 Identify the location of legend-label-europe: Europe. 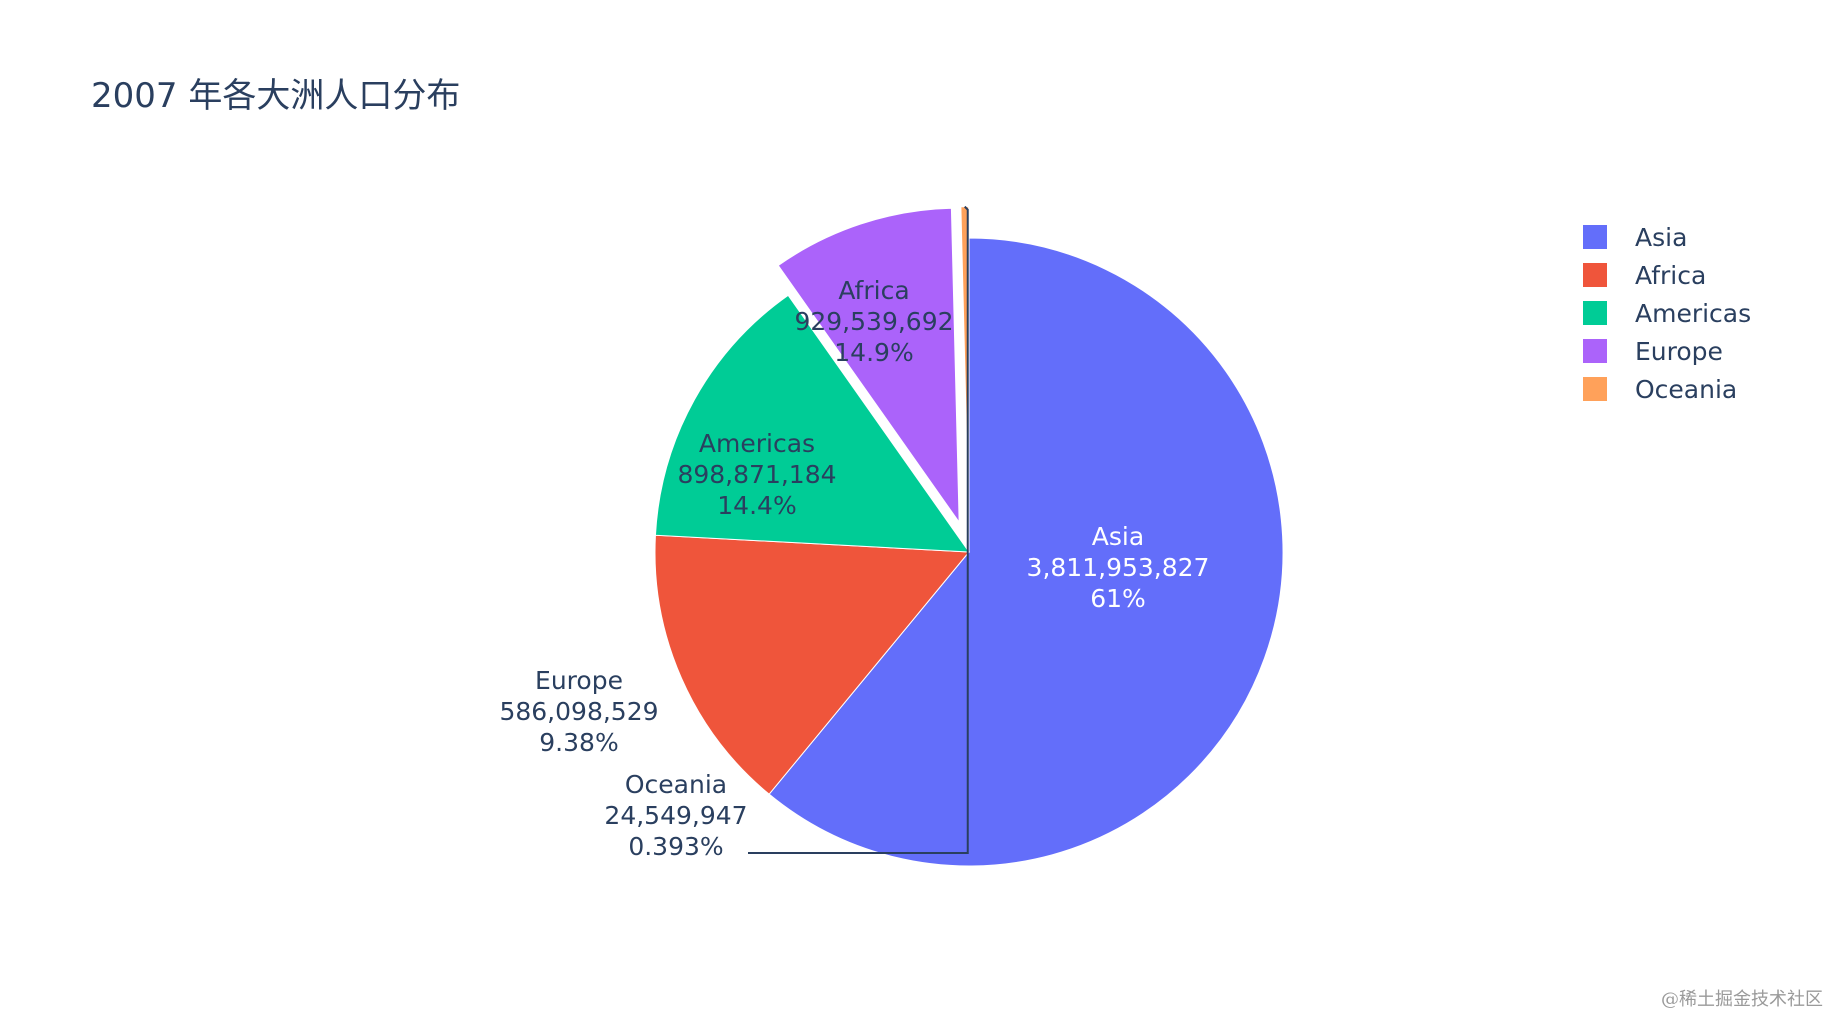
(1679, 351).